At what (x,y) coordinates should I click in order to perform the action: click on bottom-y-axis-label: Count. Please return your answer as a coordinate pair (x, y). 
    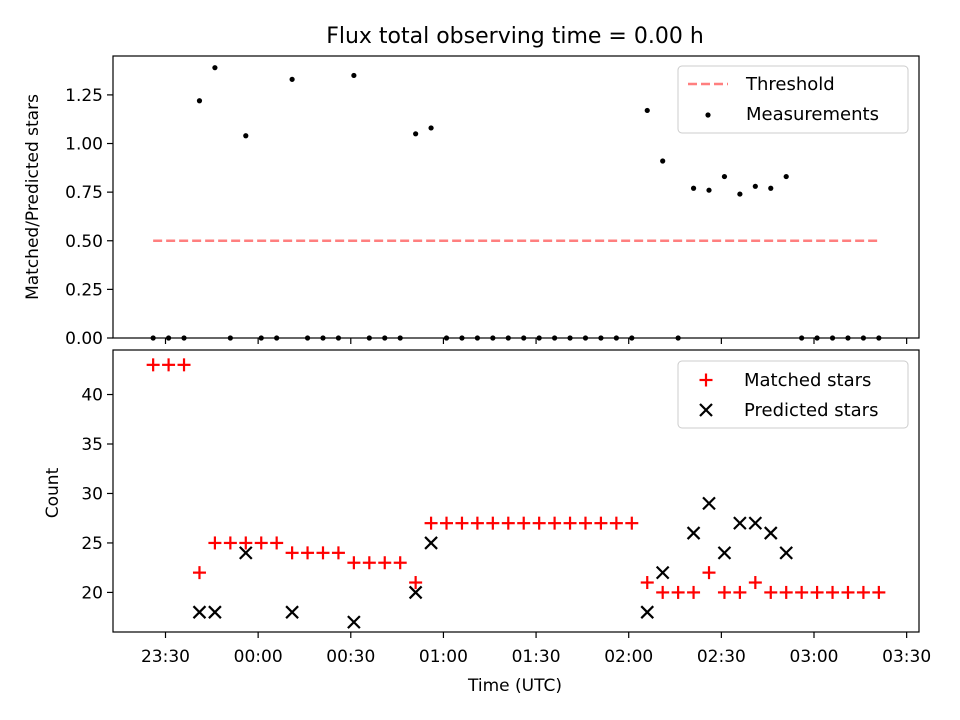
    Looking at the image, I should click on (53, 492).